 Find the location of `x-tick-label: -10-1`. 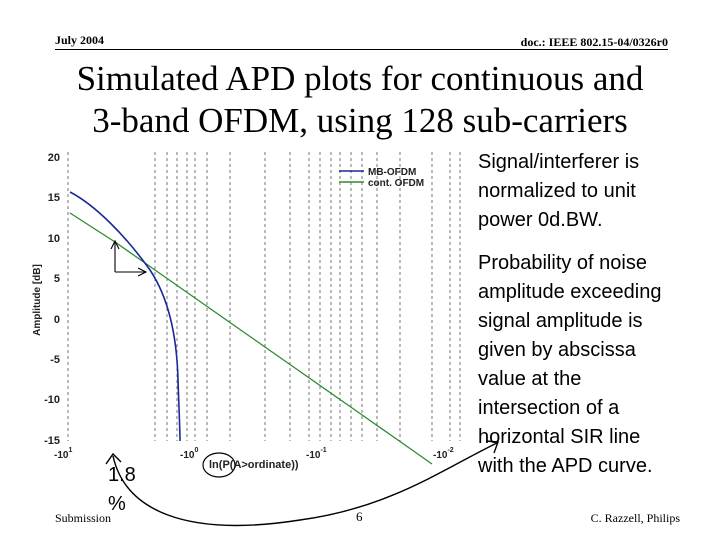

x-tick-label: -10-1 is located at coordinates (316, 454).